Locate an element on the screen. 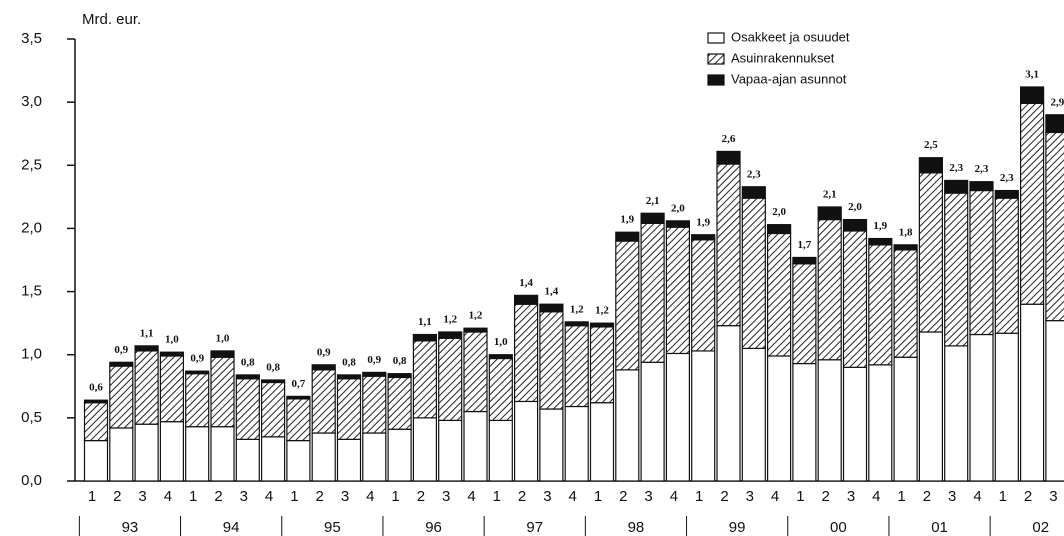 The image size is (1064, 536). total-label: 2,1 is located at coordinates (830, 194).